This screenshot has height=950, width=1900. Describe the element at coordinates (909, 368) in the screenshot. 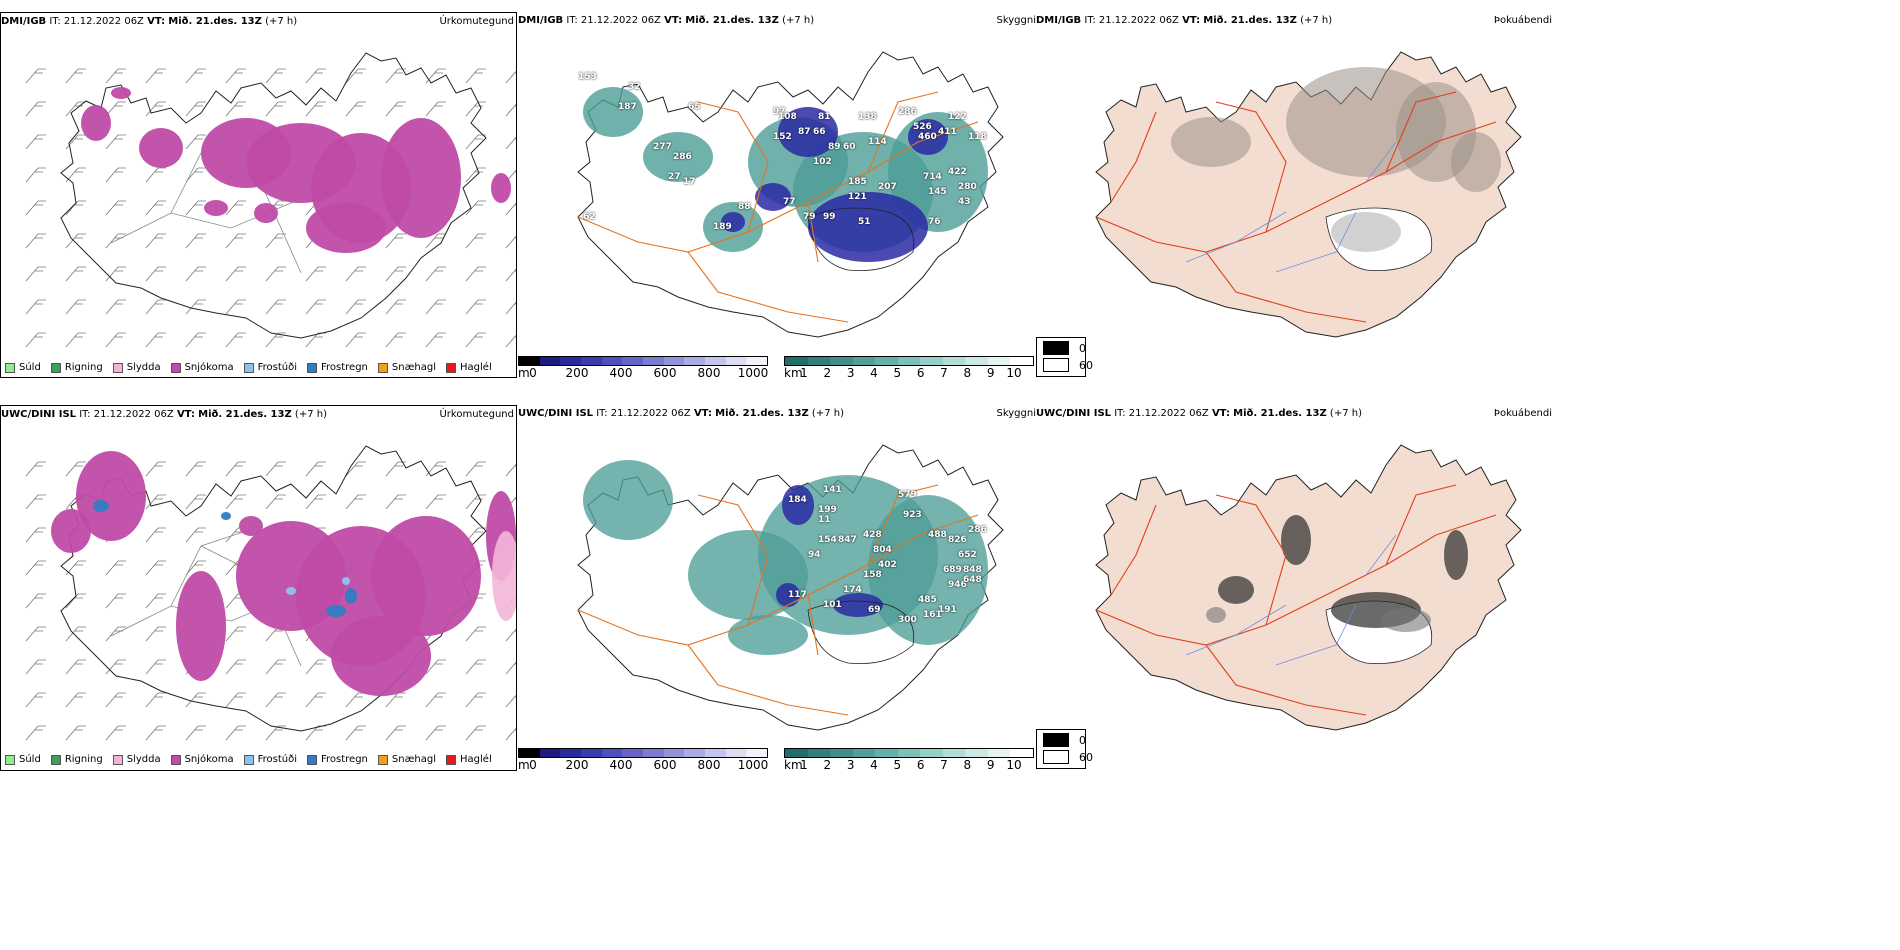

I see `visibility-scale-1: km 1 2 3 4 5 6 7 8 9 10` at that location.